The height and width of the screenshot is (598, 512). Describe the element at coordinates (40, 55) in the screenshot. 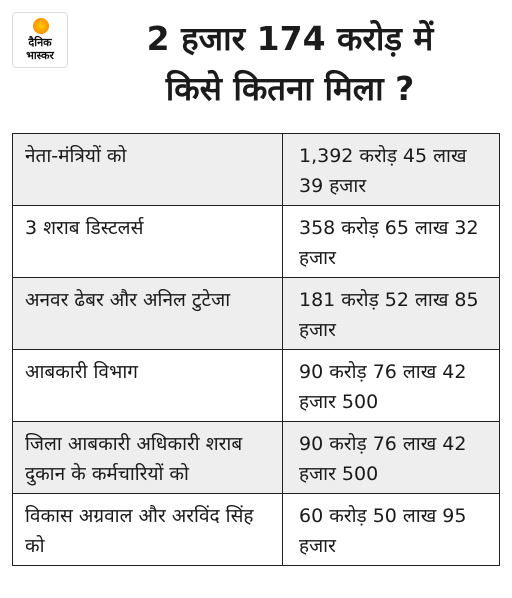

I see `logo-line-2: भास्कर` at that location.